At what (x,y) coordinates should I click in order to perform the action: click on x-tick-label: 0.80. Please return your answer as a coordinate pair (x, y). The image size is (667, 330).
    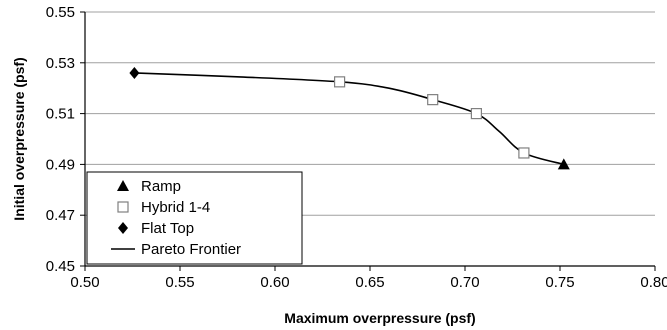
    Looking at the image, I should click on (653, 282).